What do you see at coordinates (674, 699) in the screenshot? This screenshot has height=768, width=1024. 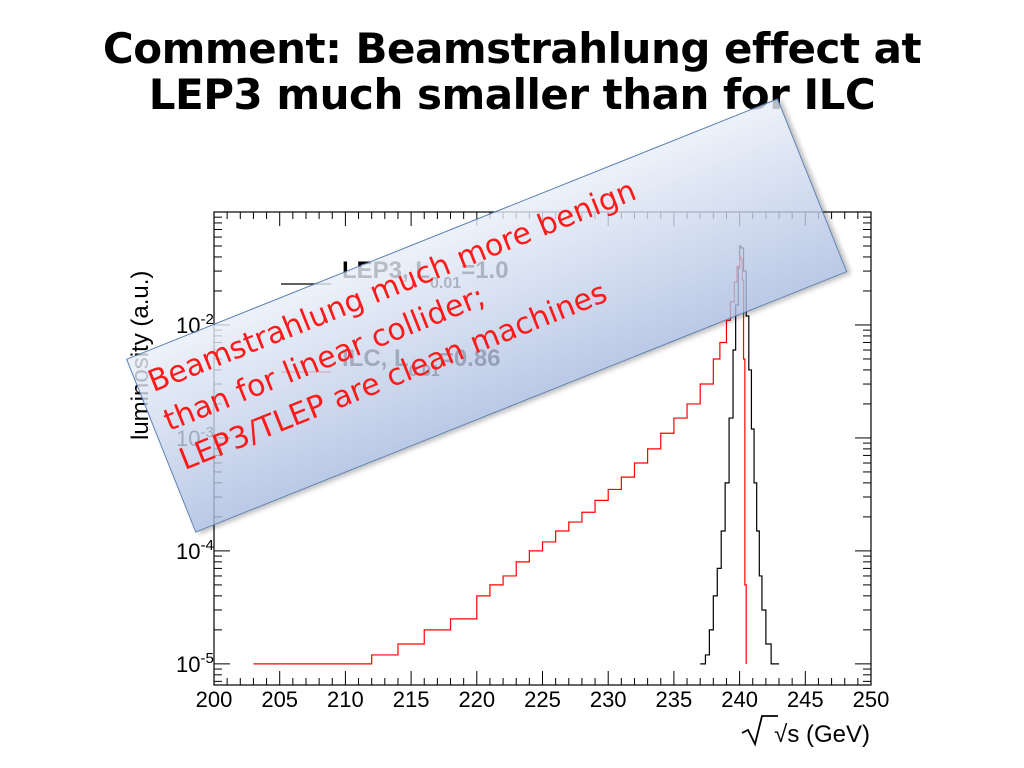 I see `x-tick-label: 235` at bounding box center [674, 699].